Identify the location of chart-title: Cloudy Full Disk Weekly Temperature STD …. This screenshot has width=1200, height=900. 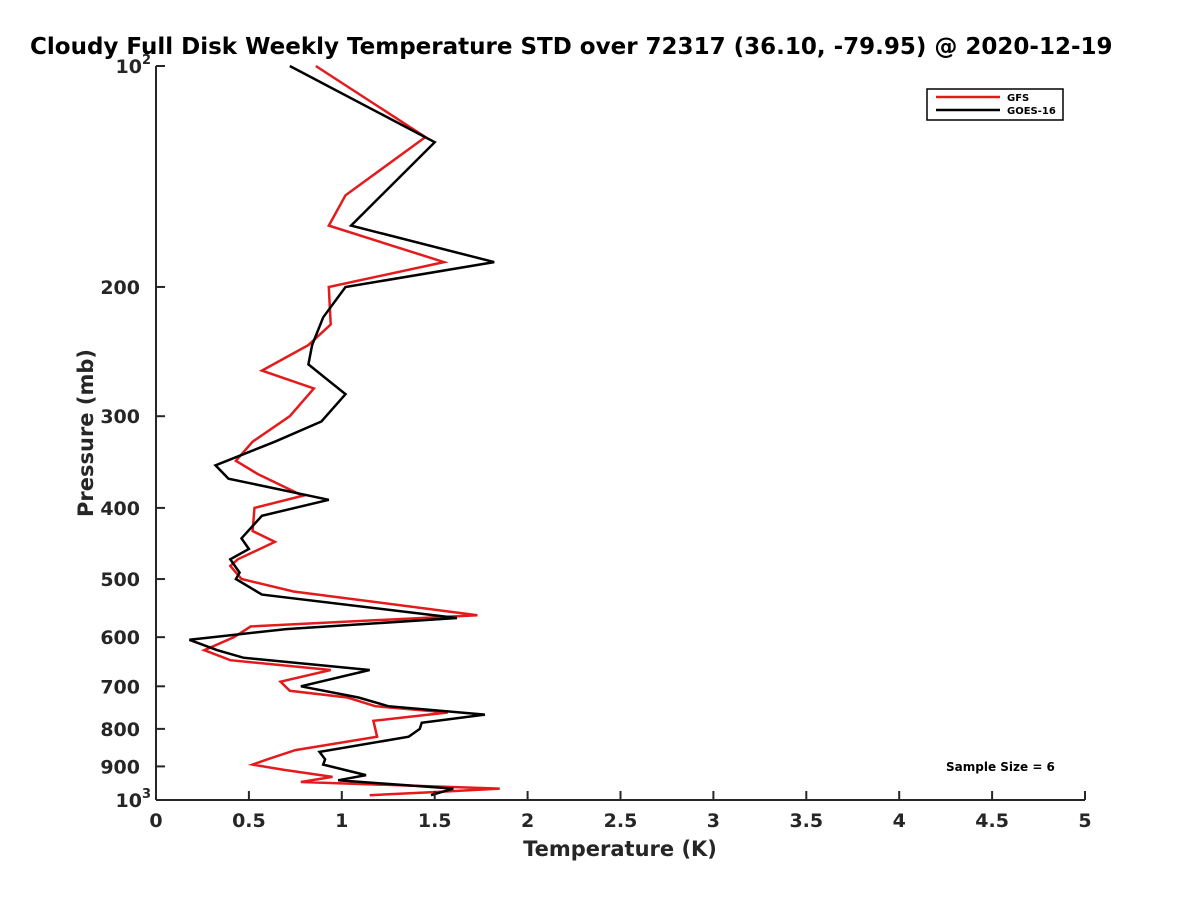
(571, 47).